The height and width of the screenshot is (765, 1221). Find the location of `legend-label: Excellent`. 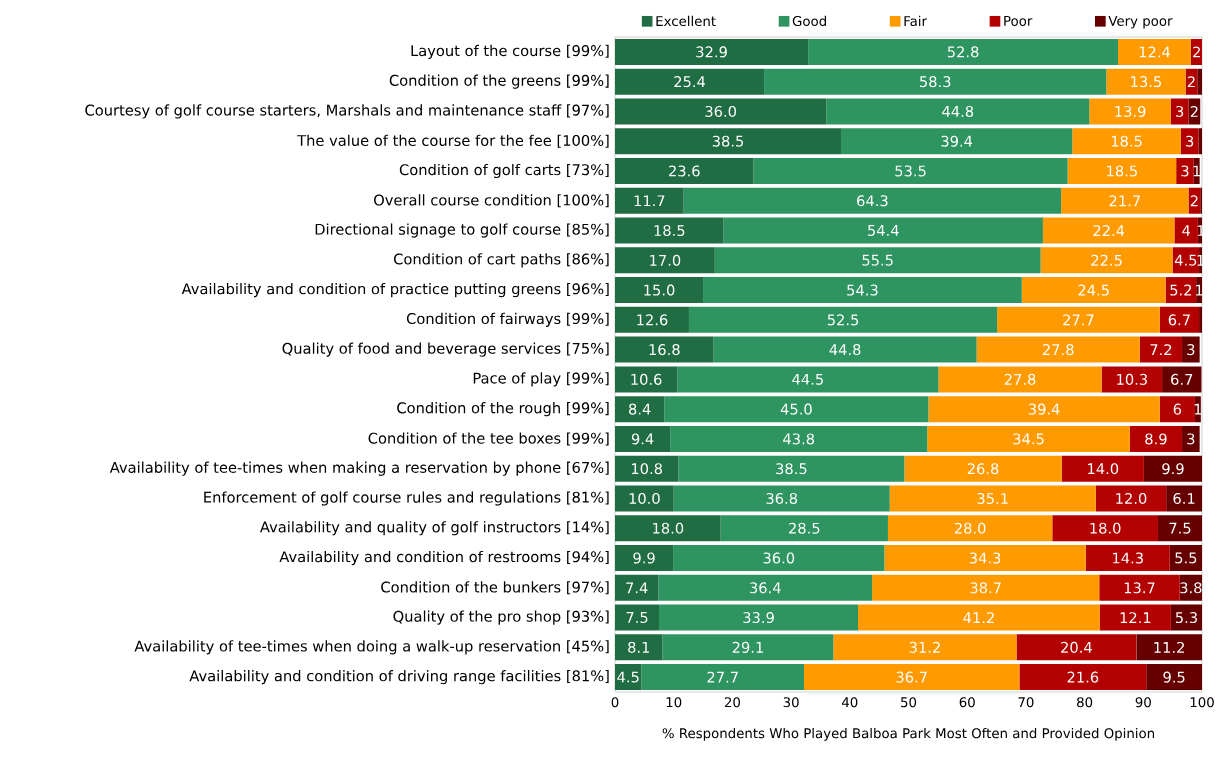

legend-label: Excellent is located at coordinates (686, 21).